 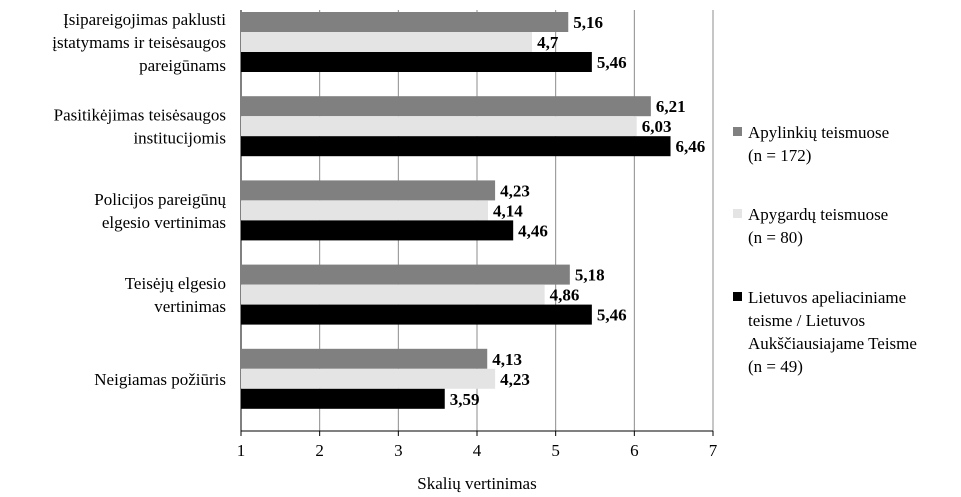 I want to click on legend-label-3-line-4: (n = 49), so click(x=775, y=366).